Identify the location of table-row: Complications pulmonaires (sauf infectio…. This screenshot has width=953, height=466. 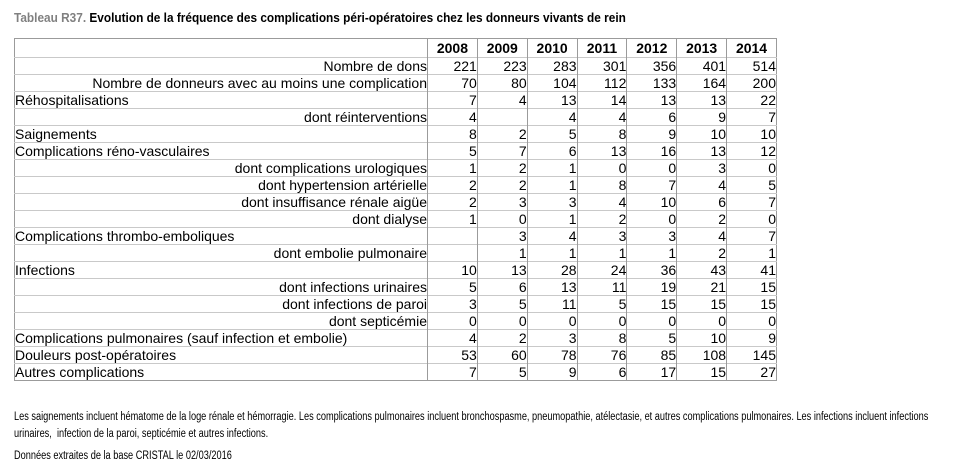
(395, 338).